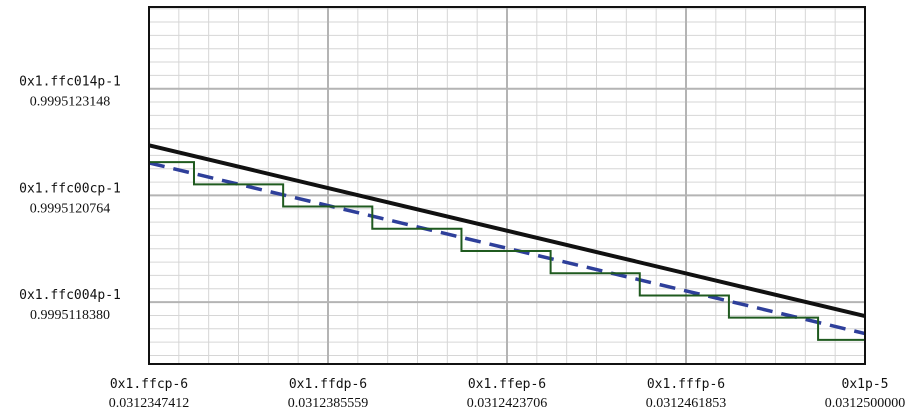  Describe the element at coordinates (70, 188) in the screenshot. I see `y-tick-label-hex: 0x1.ffc00cp-1` at that location.